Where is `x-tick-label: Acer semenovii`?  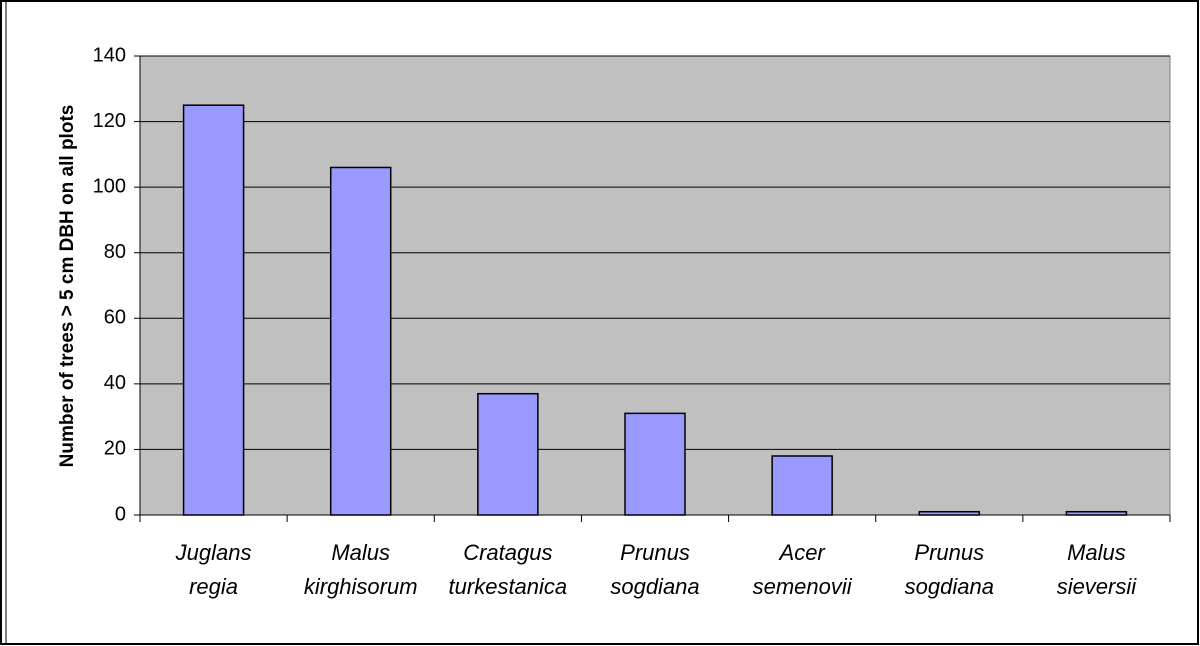
x-tick-label: Acer semenovii is located at coordinates (803, 569).